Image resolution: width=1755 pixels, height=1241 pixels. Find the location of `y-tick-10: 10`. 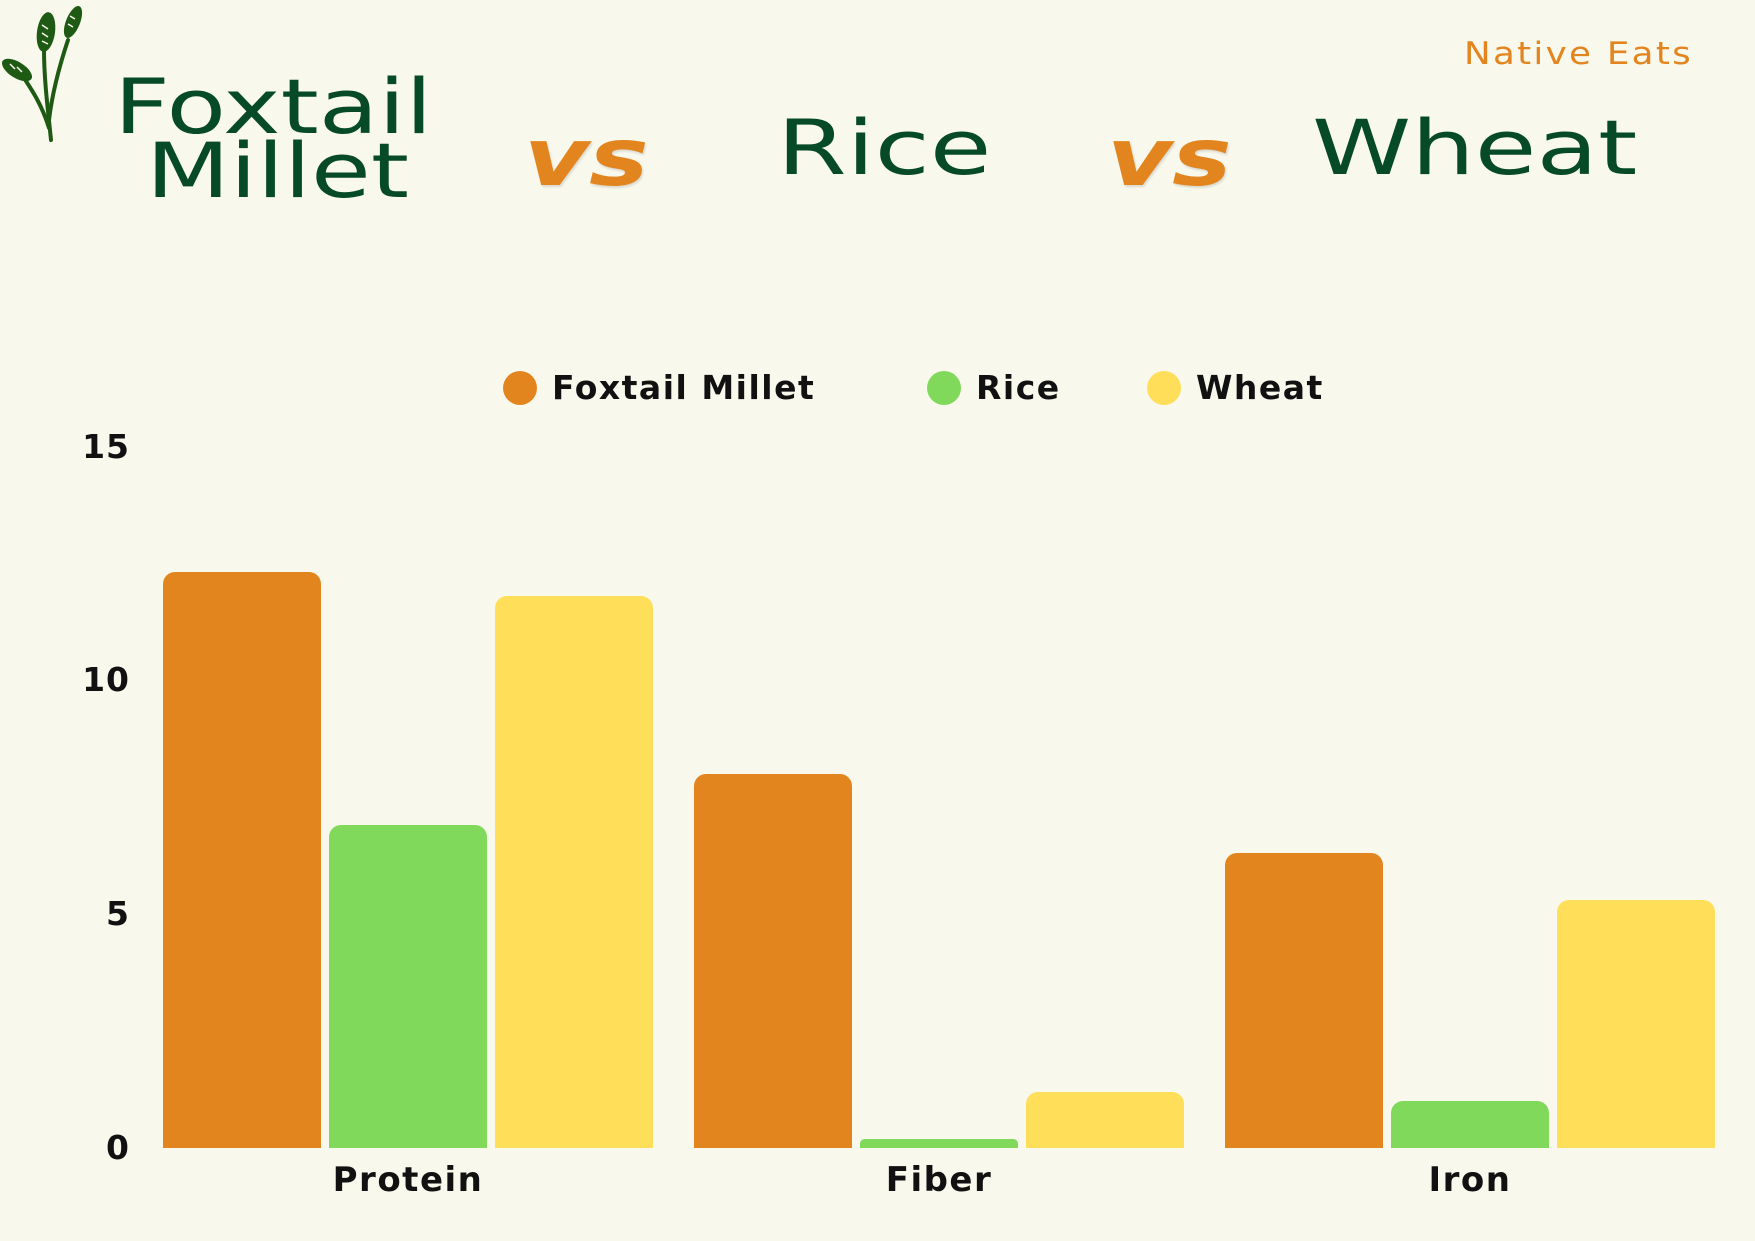

y-tick-10: 10 is located at coordinates (106, 679).